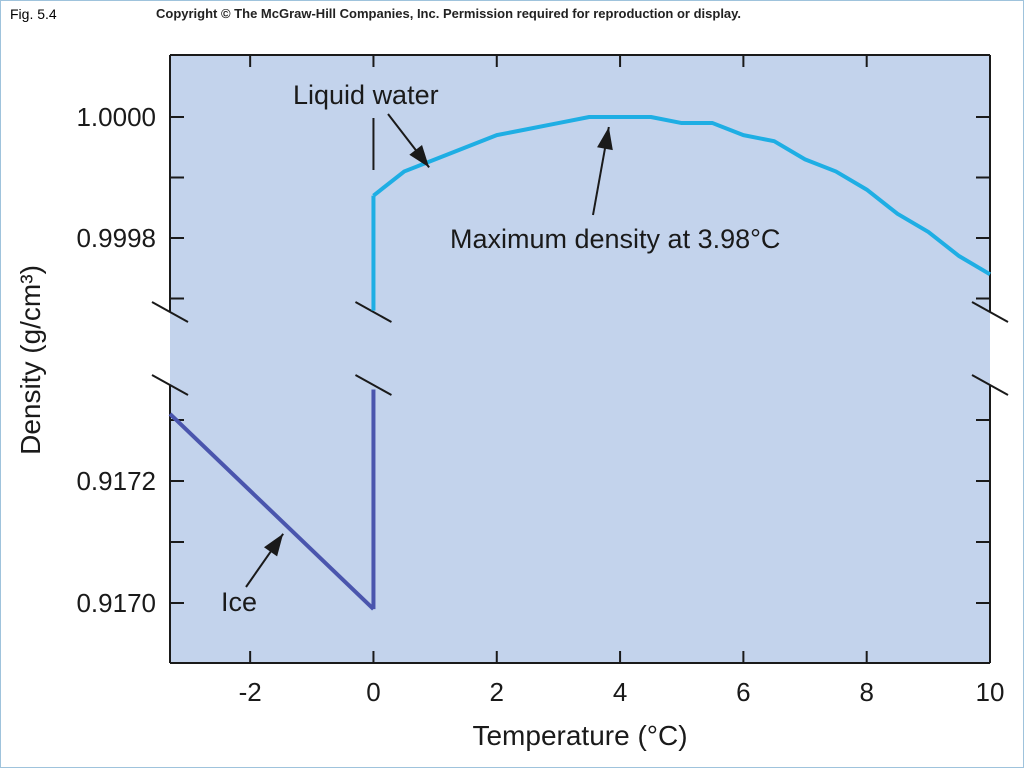 The image size is (1024, 768). Describe the element at coordinates (239, 602) in the screenshot. I see `annotation-ice: Ice` at that location.